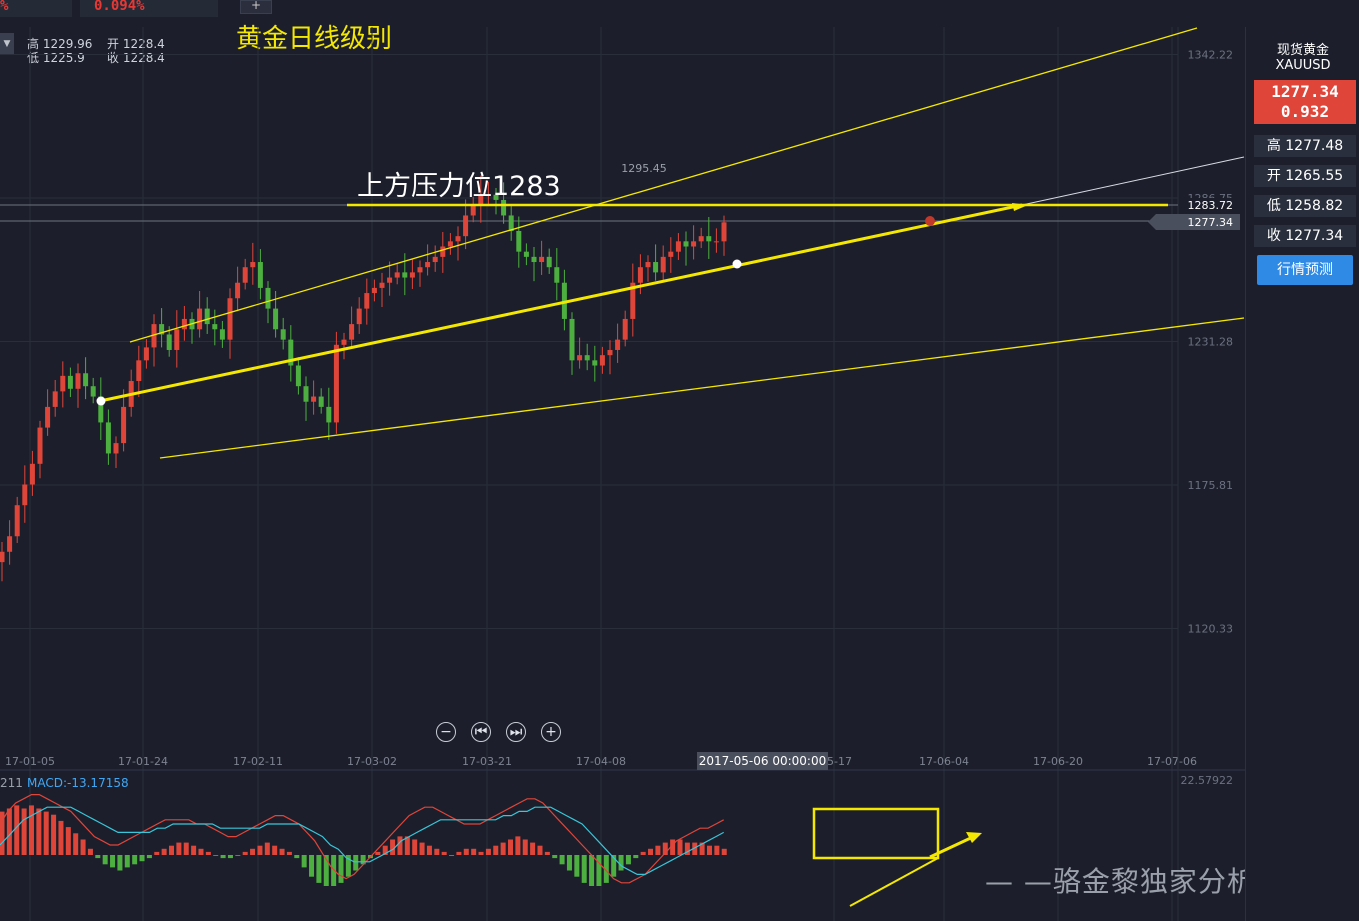 The width and height of the screenshot is (1359, 921). I want to click on x-tick-label: 17-03-02, so click(372, 761).